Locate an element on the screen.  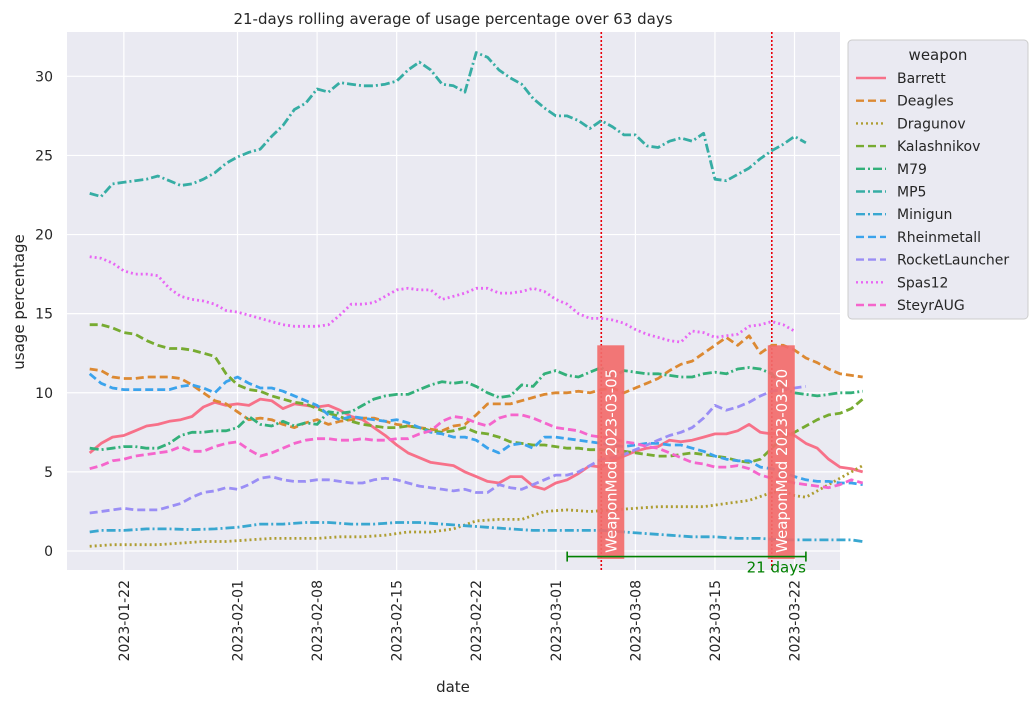
annotation-boxes: WeaponMod 2023-03-05 WeaponMod 2023-03-20 is located at coordinates (696, 452).